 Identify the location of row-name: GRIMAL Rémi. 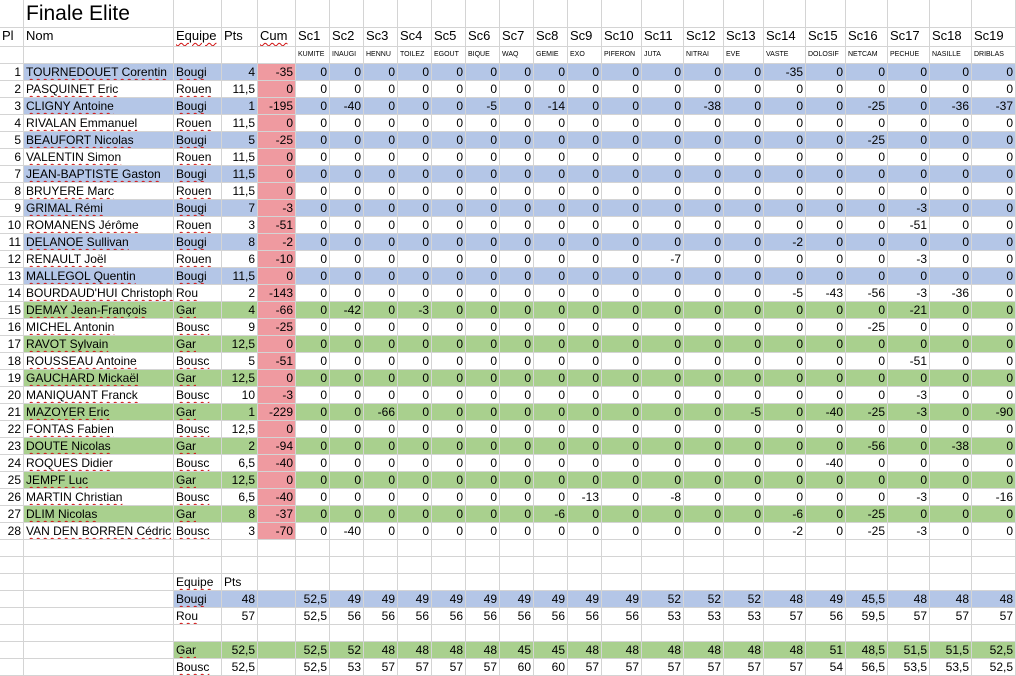
(99, 208).